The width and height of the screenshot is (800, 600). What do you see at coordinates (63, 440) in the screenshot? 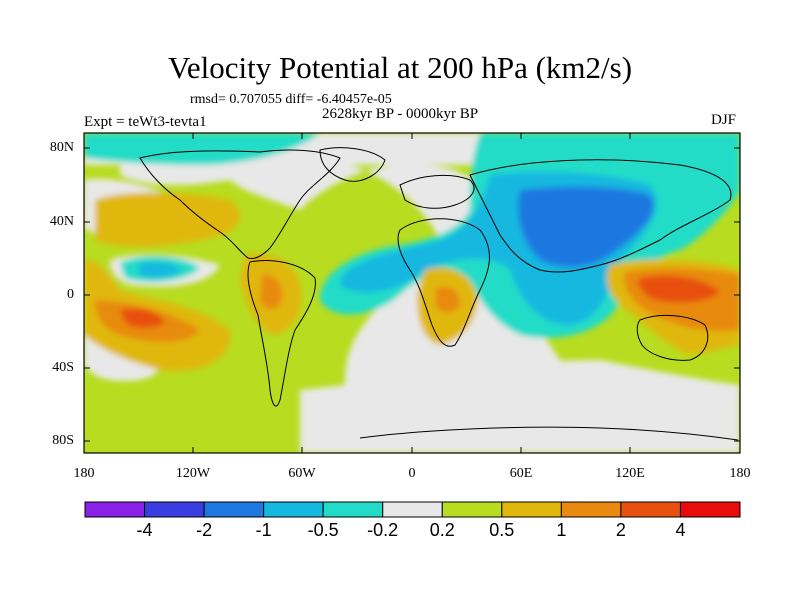
I see `lat-label-80s: 80S` at bounding box center [63, 440].